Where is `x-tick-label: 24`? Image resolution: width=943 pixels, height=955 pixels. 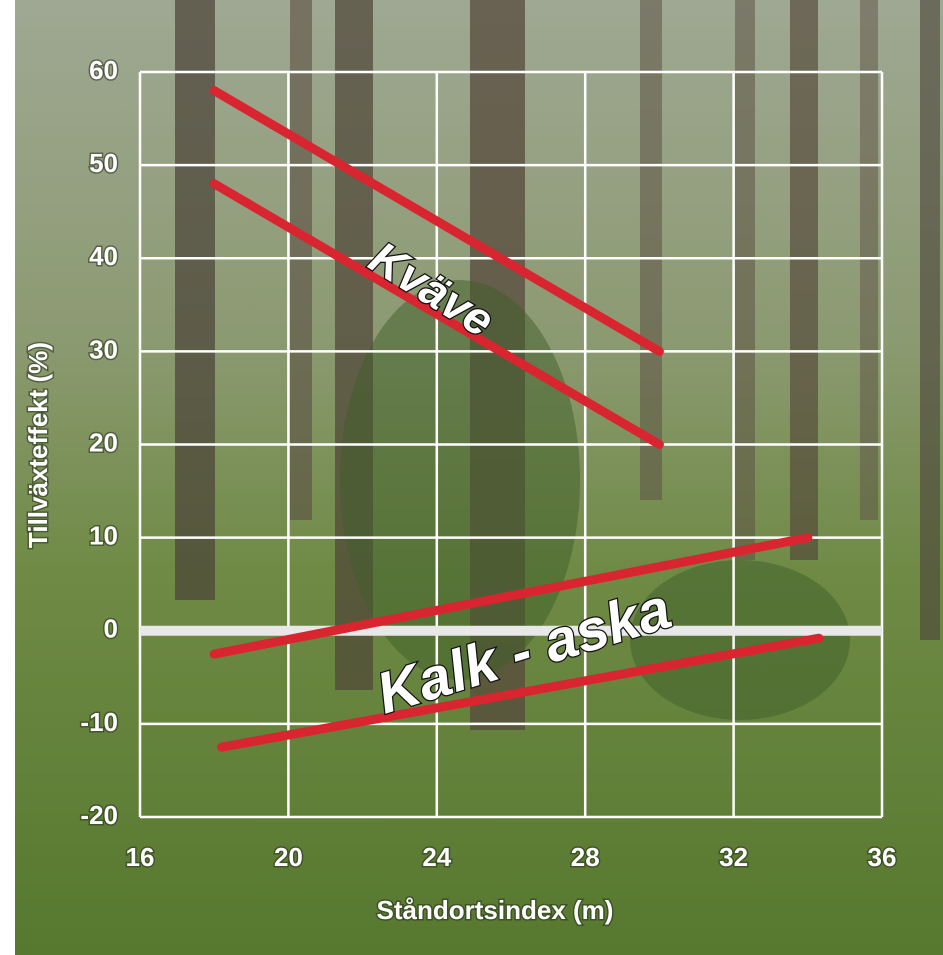 x-tick-label: 24 is located at coordinates (436, 857).